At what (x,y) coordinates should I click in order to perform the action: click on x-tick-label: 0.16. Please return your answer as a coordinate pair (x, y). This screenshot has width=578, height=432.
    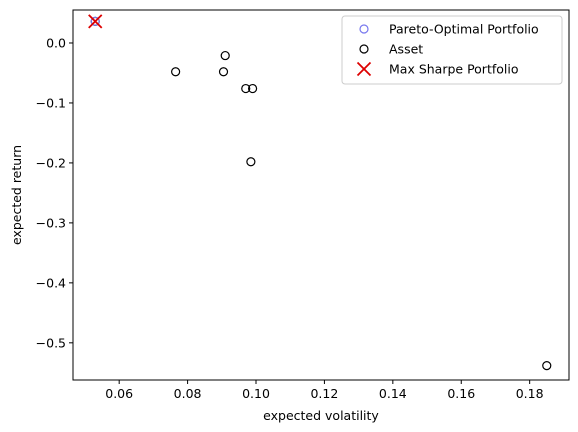
    Looking at the image, I should click on (461, 393).